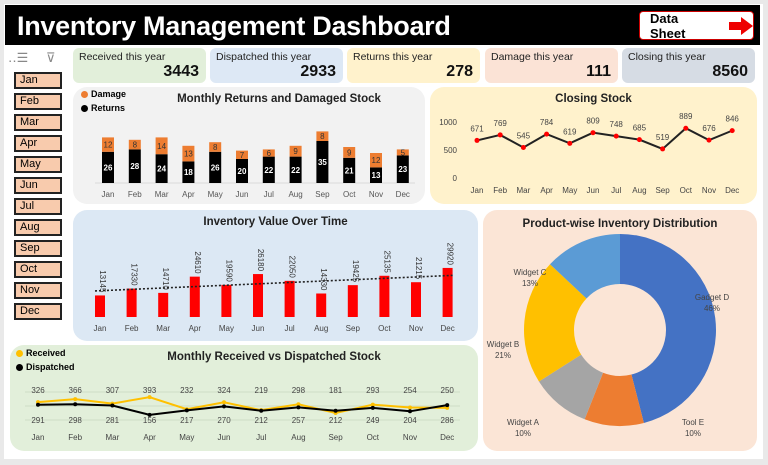  I want to click on data-label: 35, so click(322, 162).